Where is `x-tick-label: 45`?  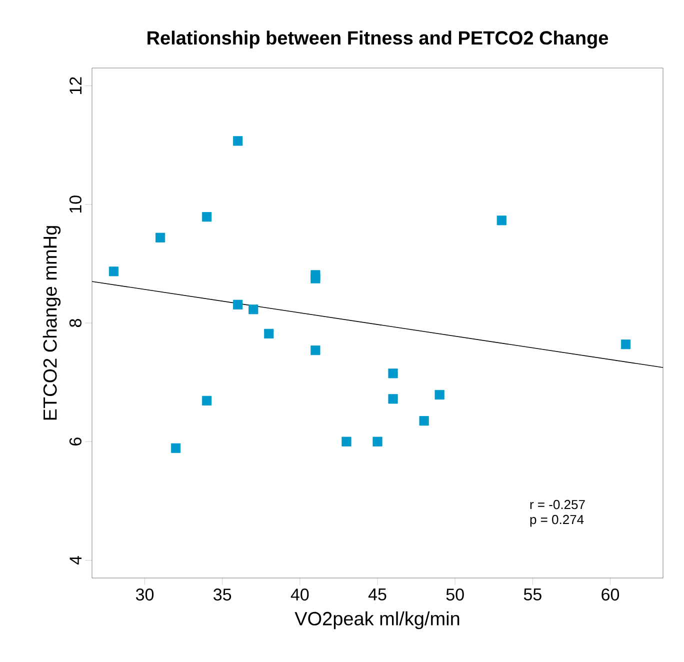
x-tick-label: 45 is located at coordinates (377, 594).